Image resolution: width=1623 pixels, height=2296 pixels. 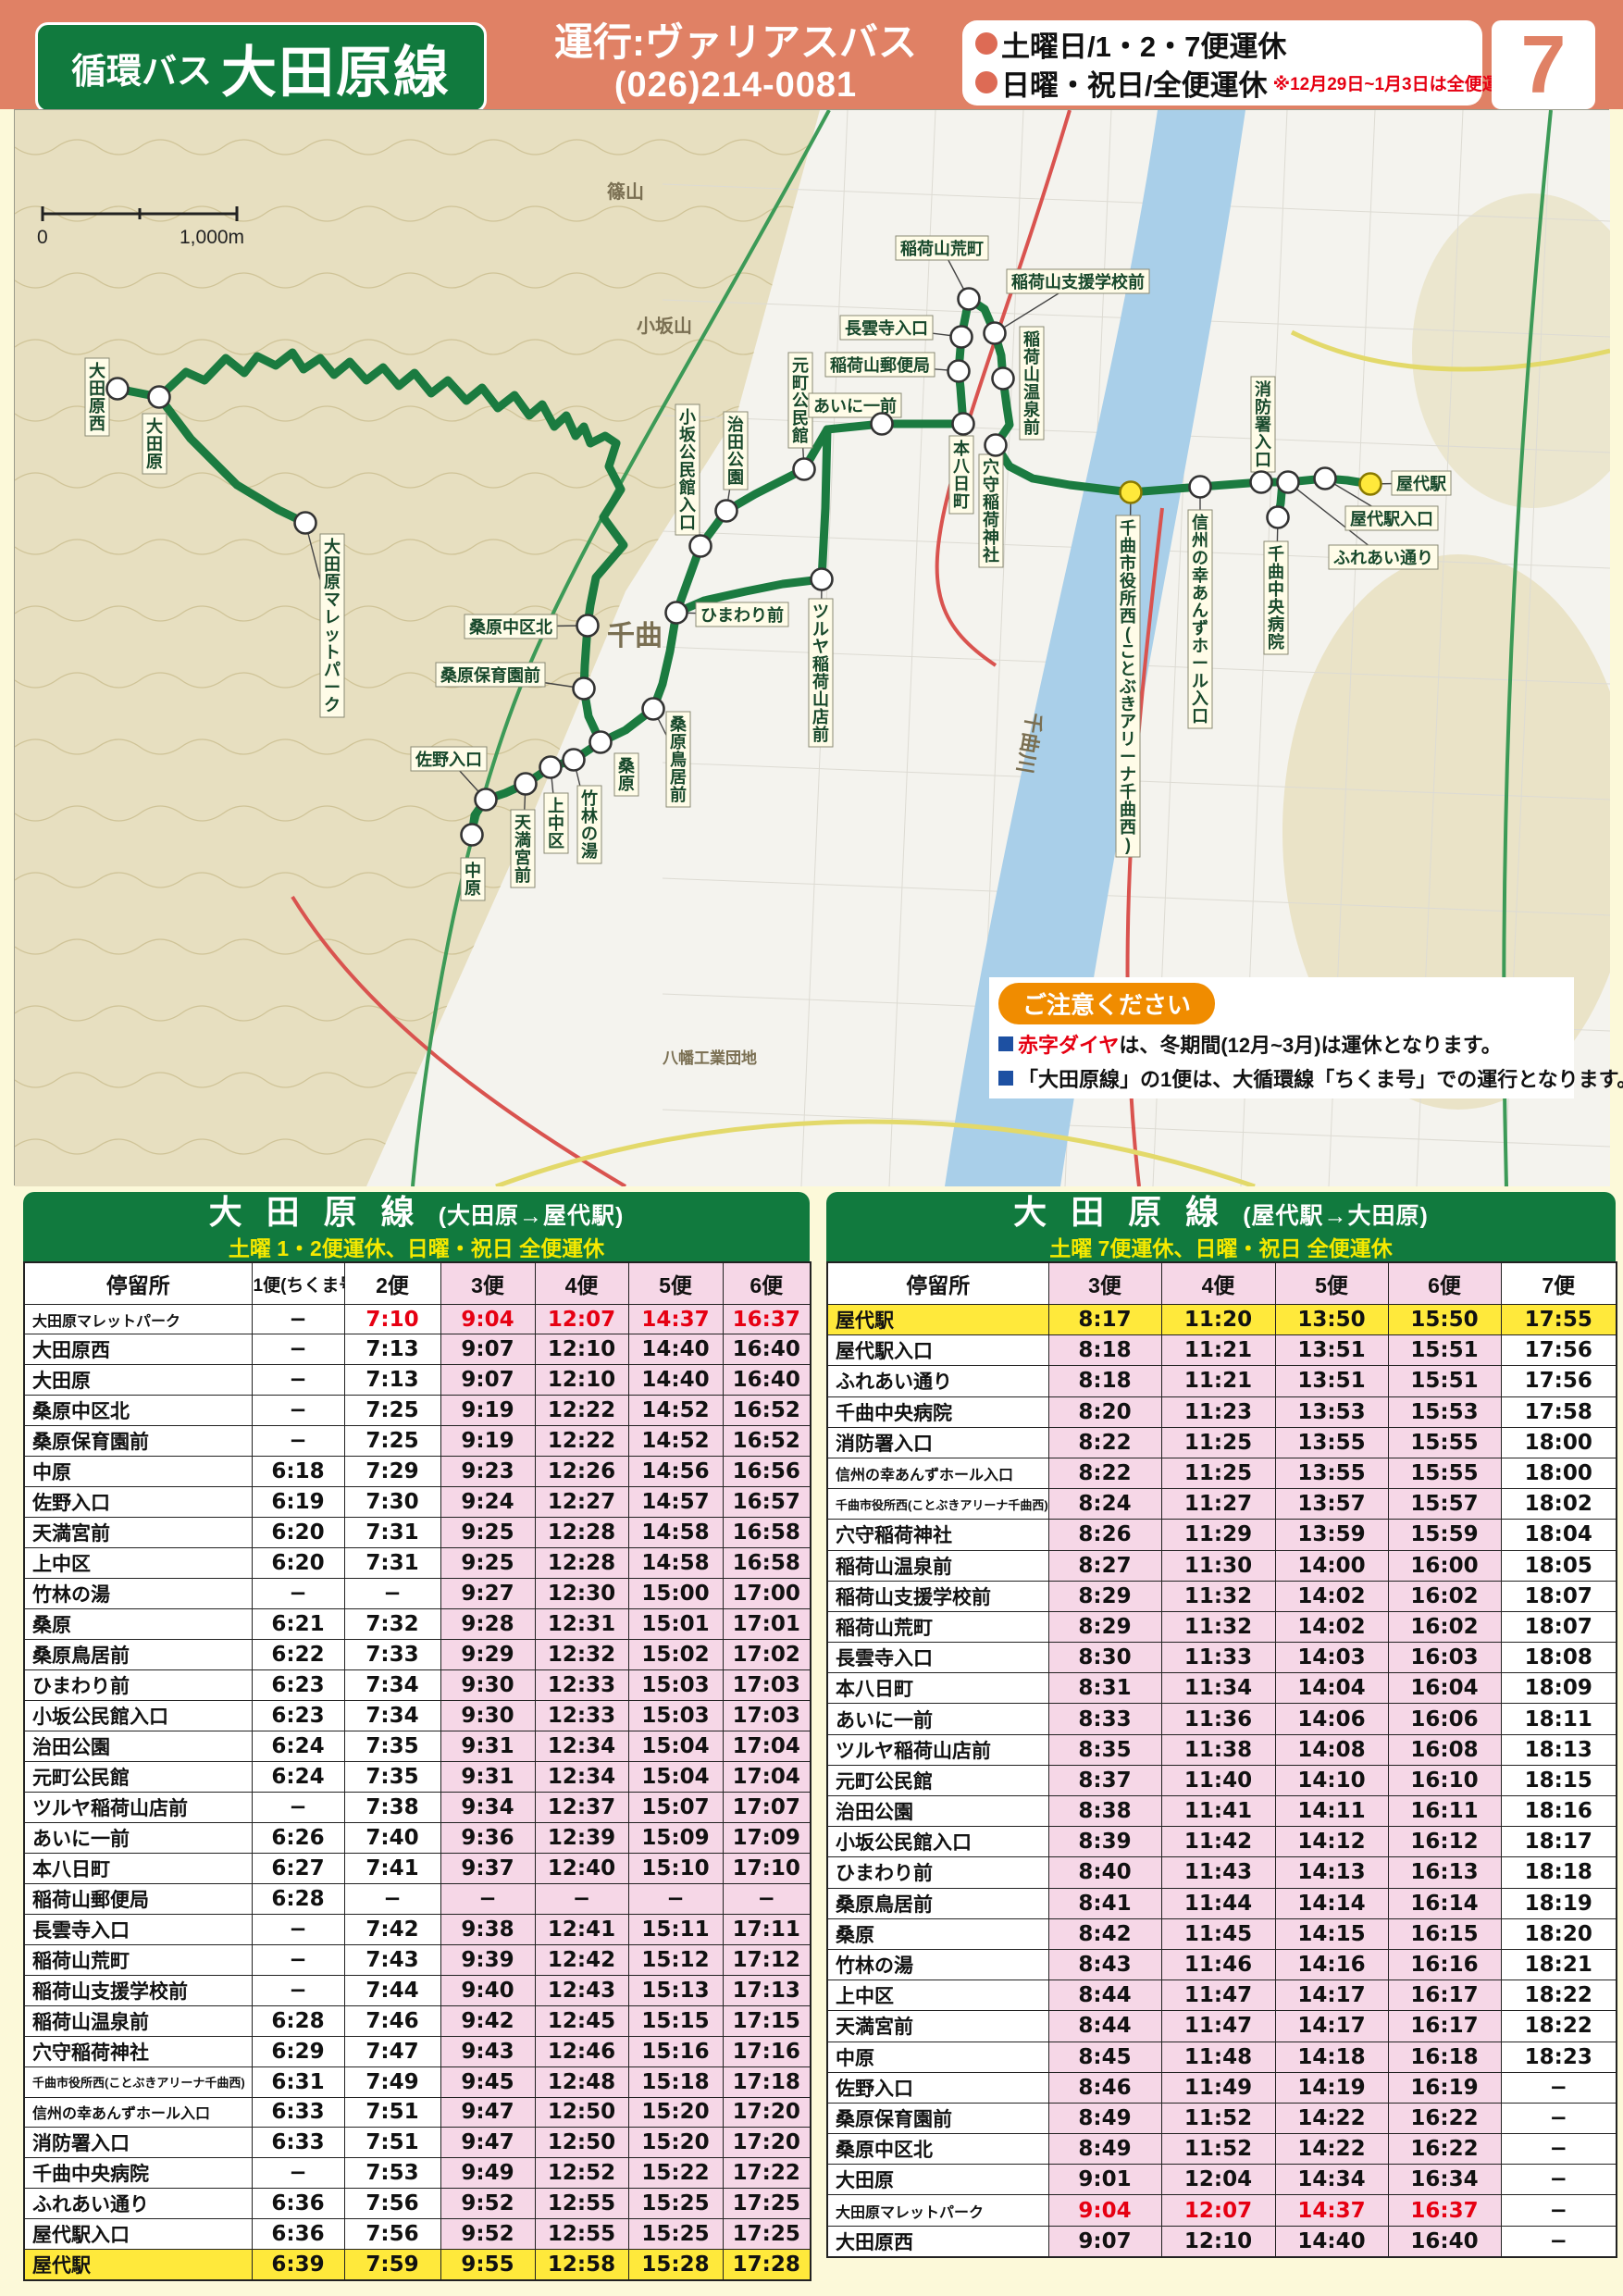 I want to click on time-cell: 7:13, so click(x=392, y=1350).